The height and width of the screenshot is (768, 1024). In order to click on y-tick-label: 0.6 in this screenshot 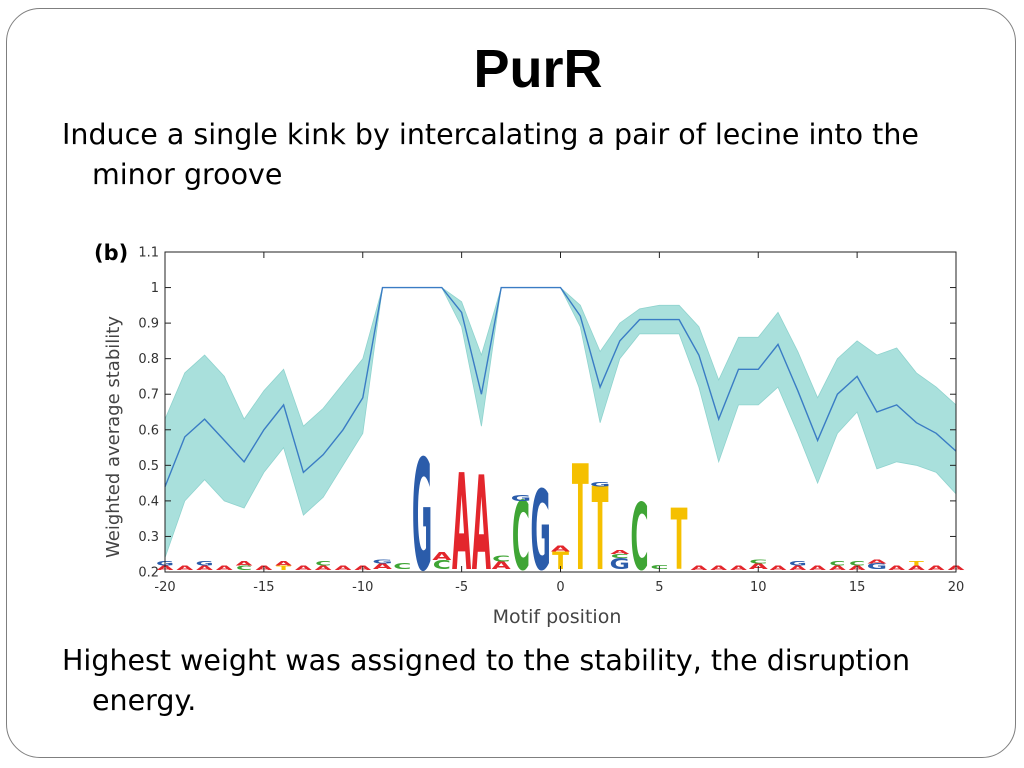, I will do `click(148, 430)`.